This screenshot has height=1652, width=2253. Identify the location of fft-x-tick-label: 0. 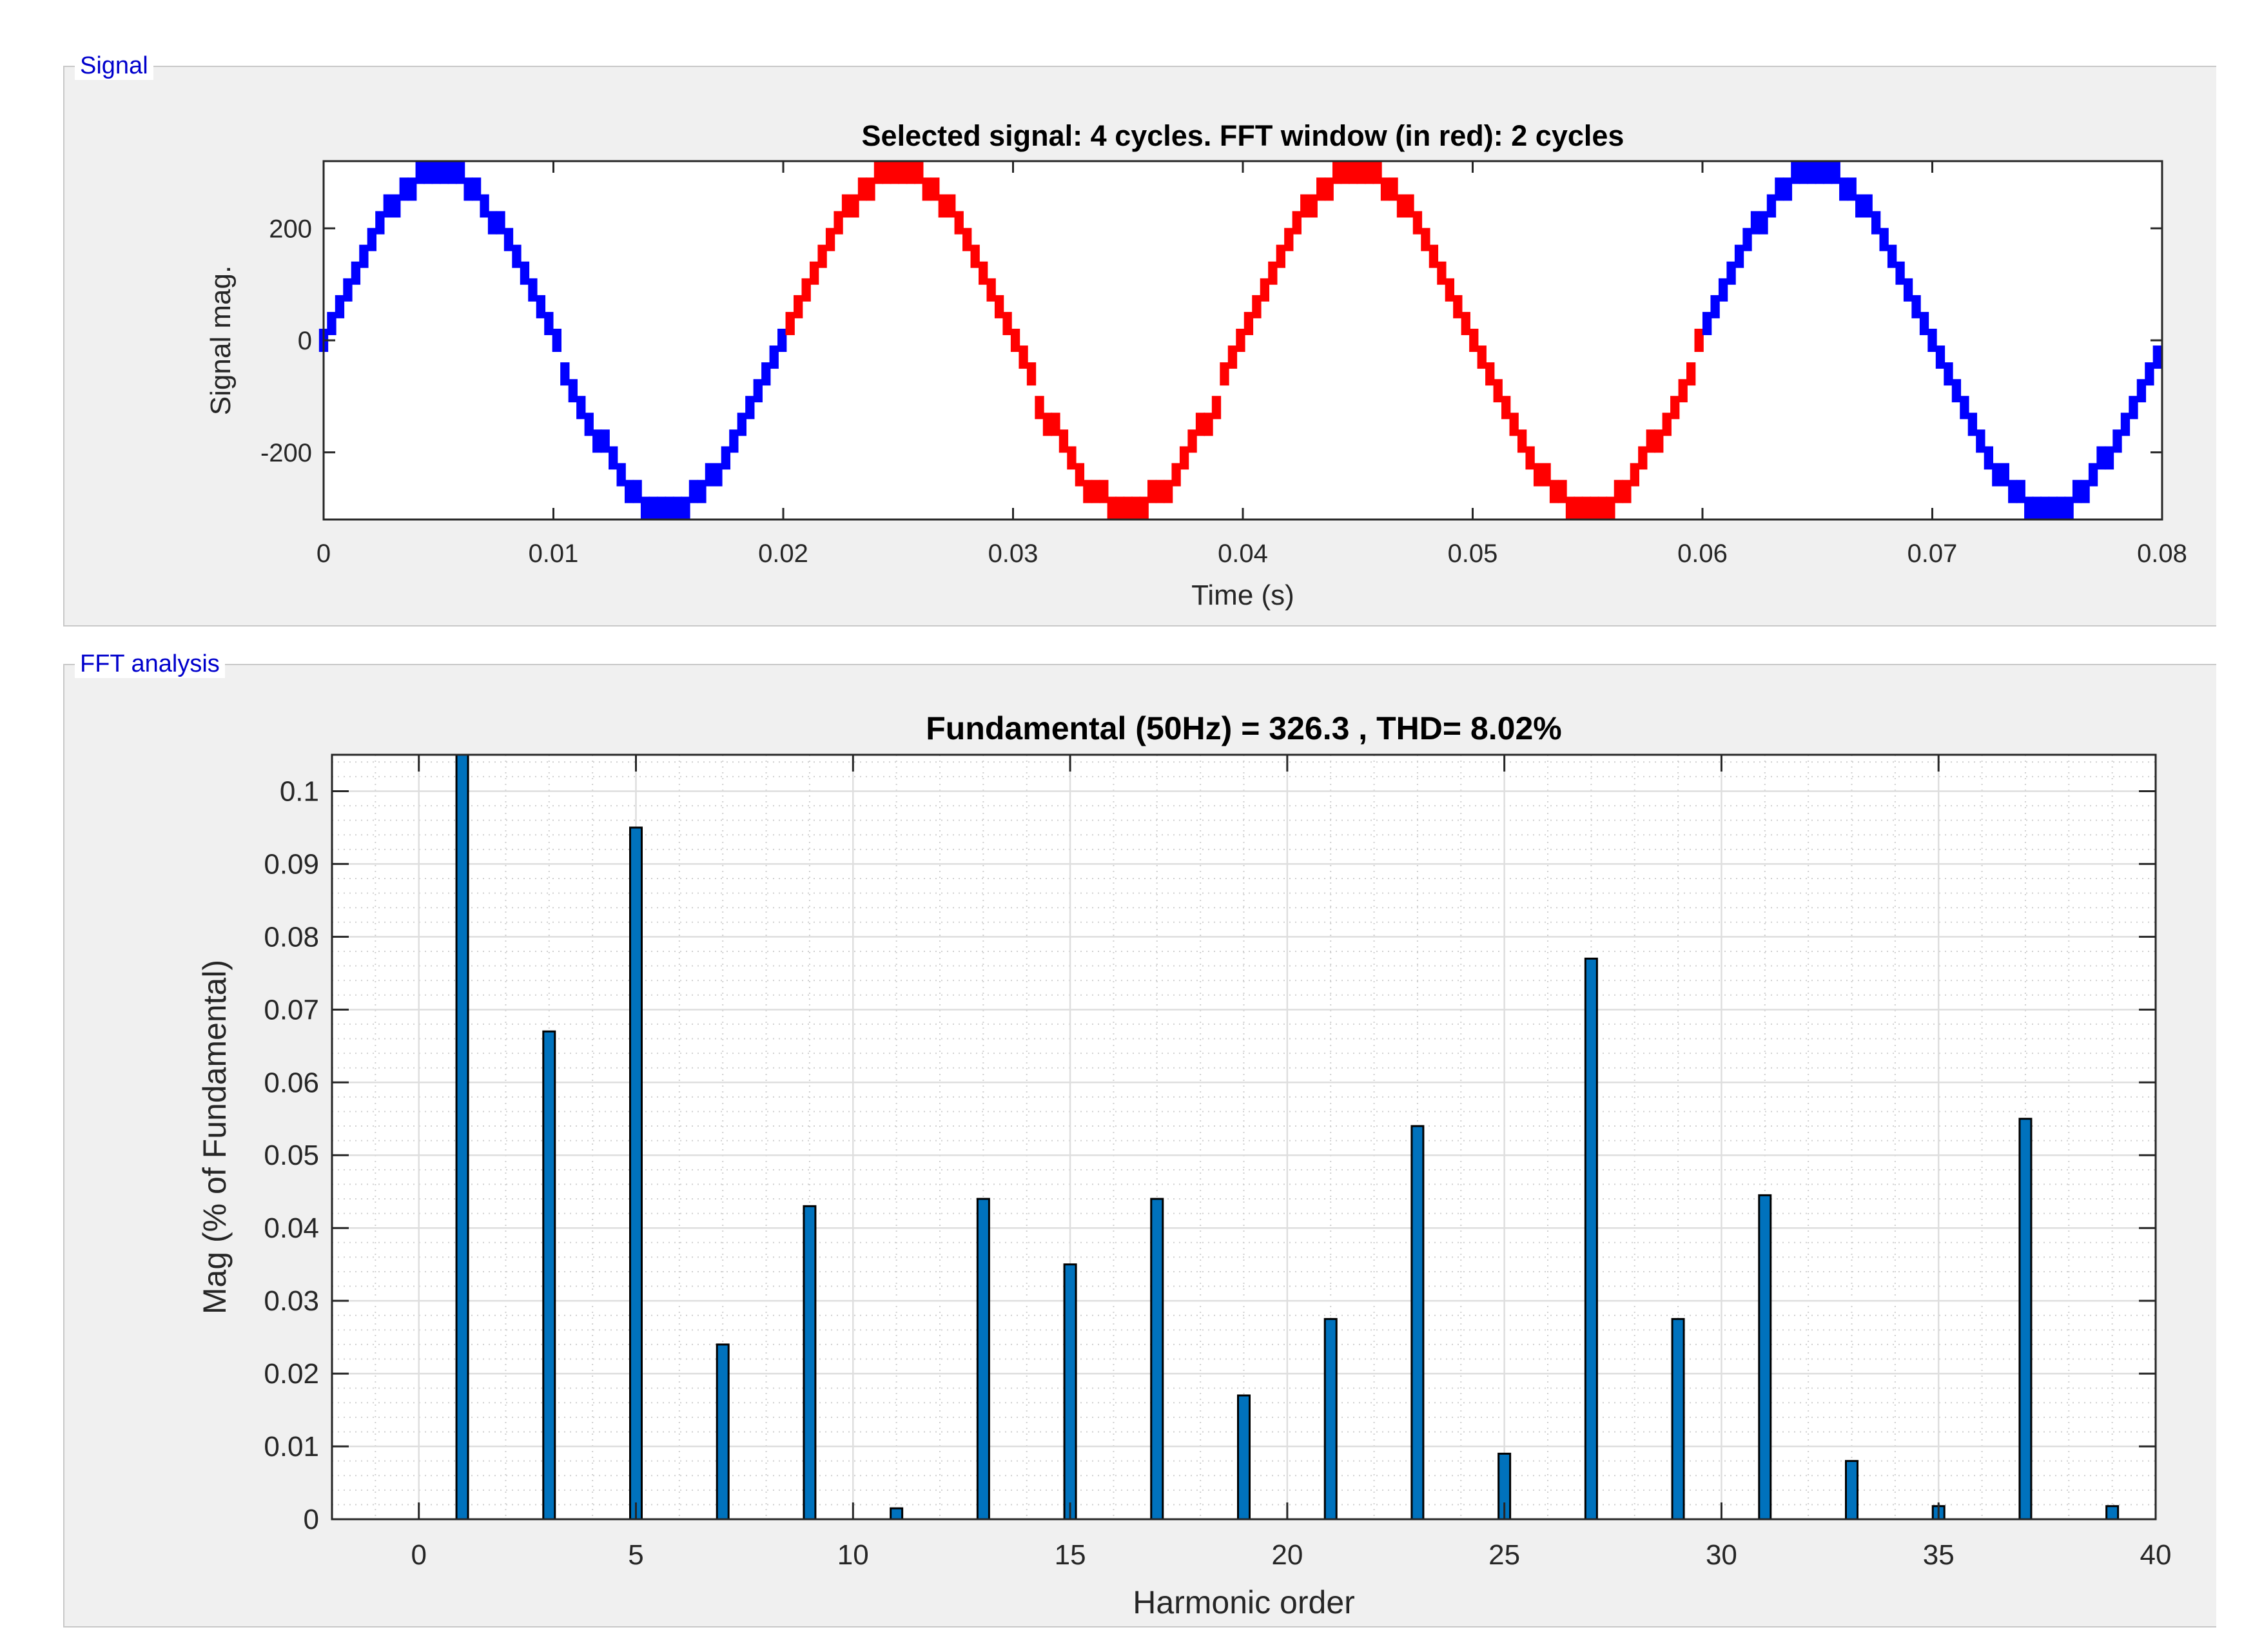
(418, 1555).